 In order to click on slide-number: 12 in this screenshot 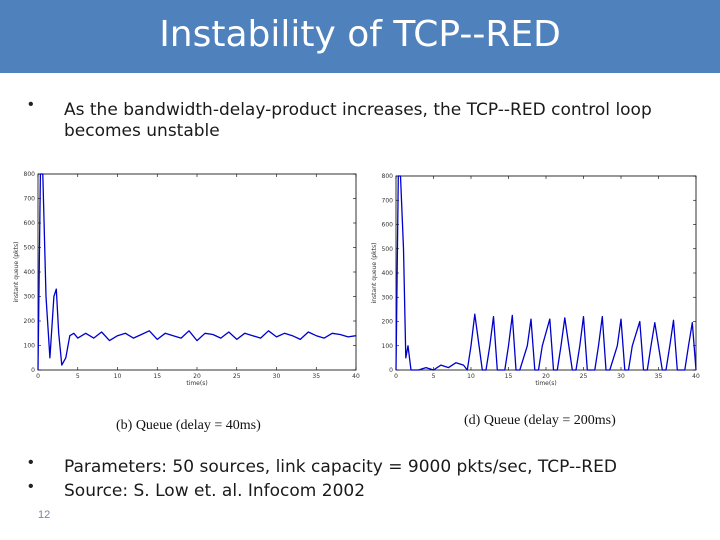, I will do `click(44, 515)`.